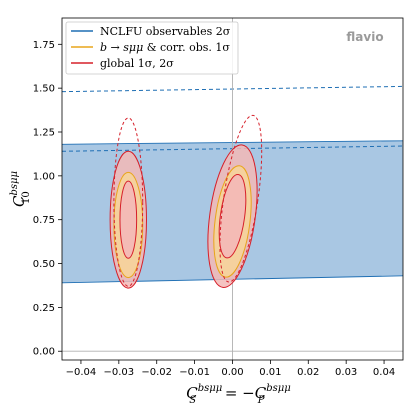  I want to click on x-label-sup: bsμμ, so click(210, 388).